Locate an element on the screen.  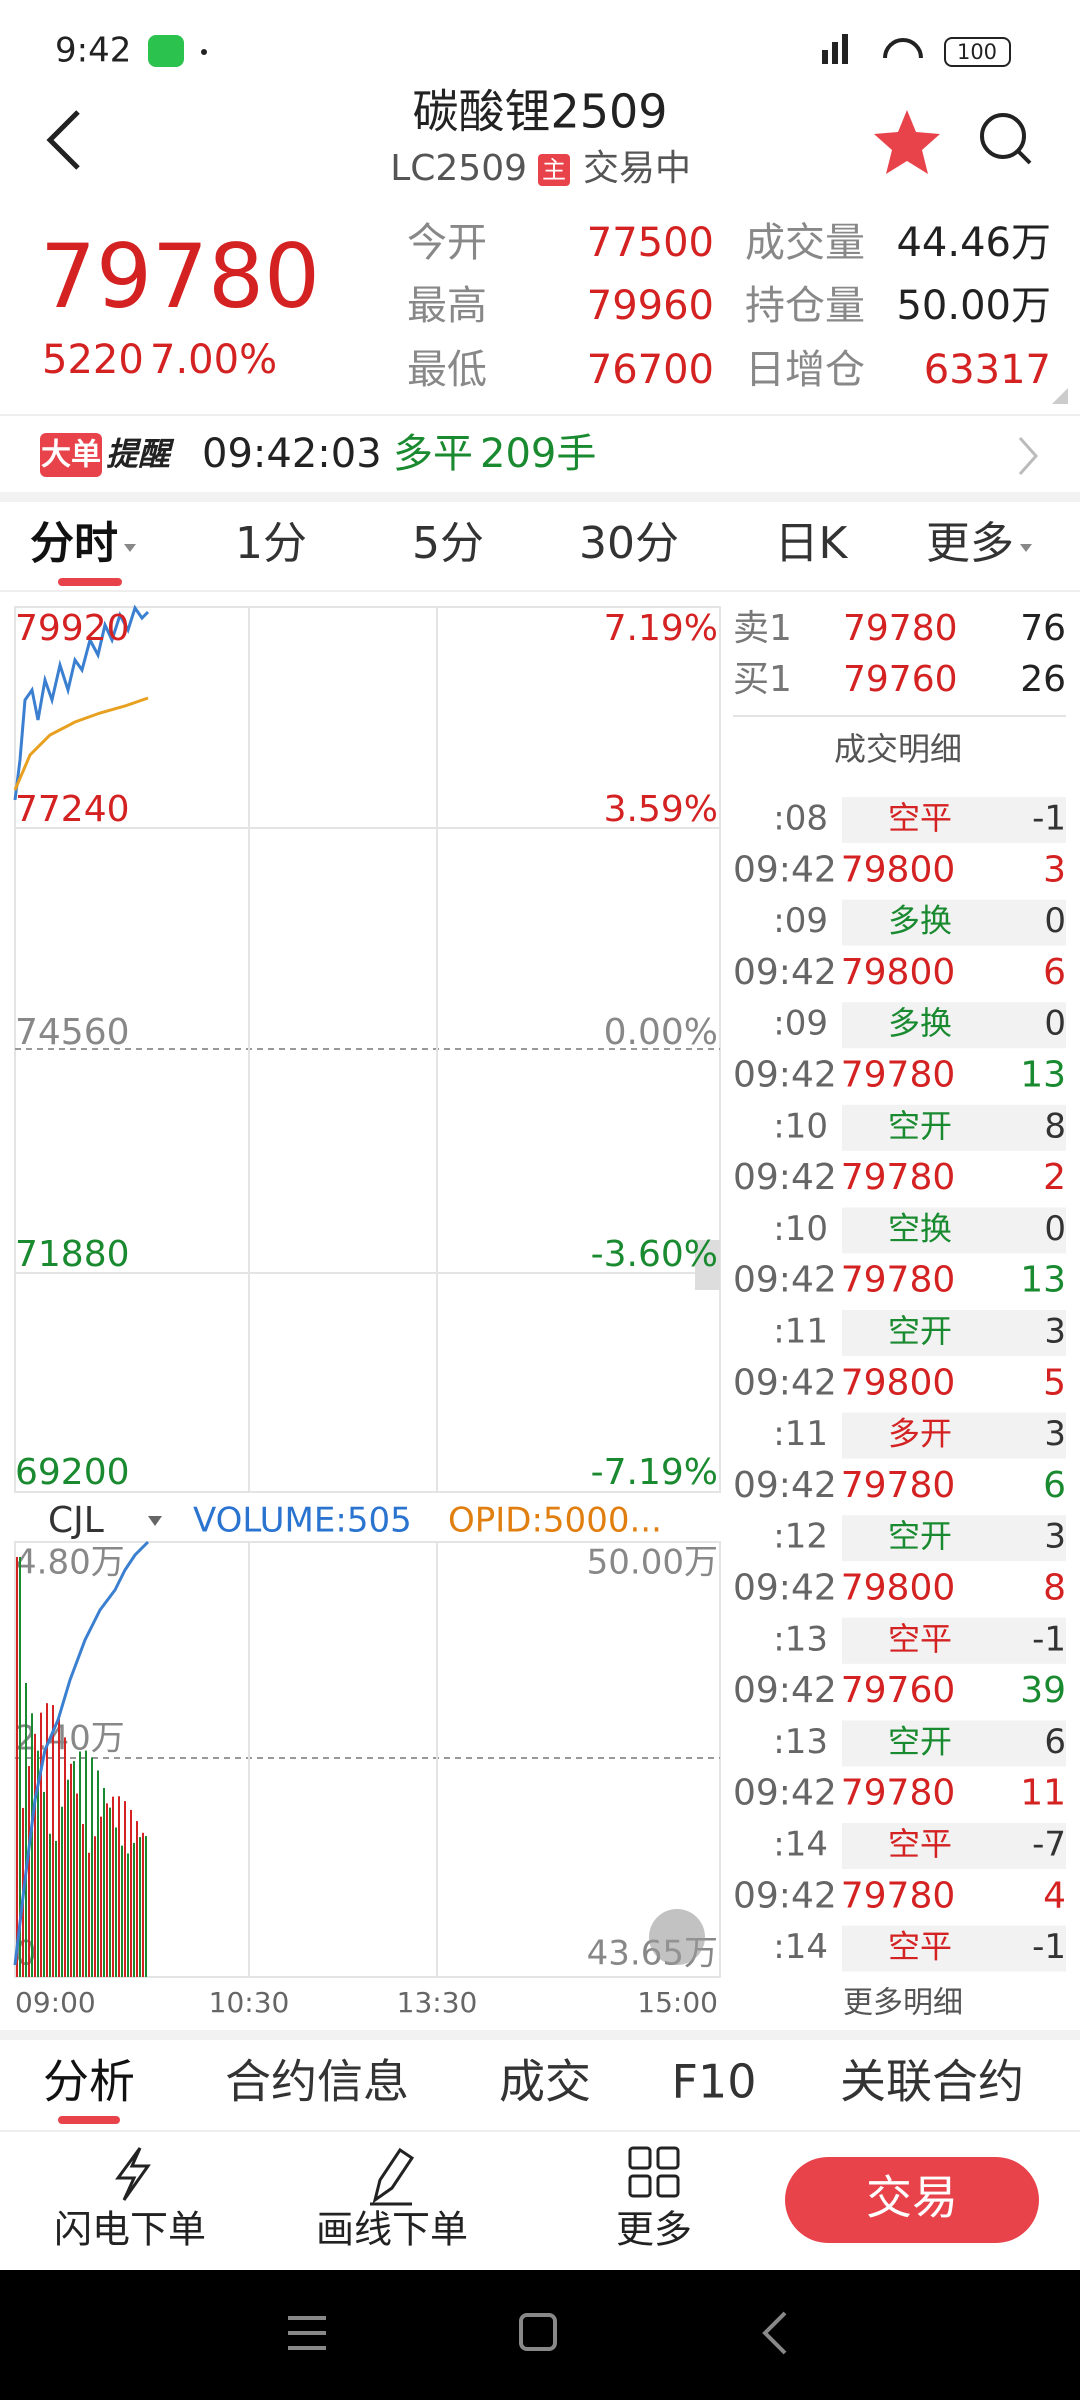
stat-value: 76700 is located at coordinates (650, 370).